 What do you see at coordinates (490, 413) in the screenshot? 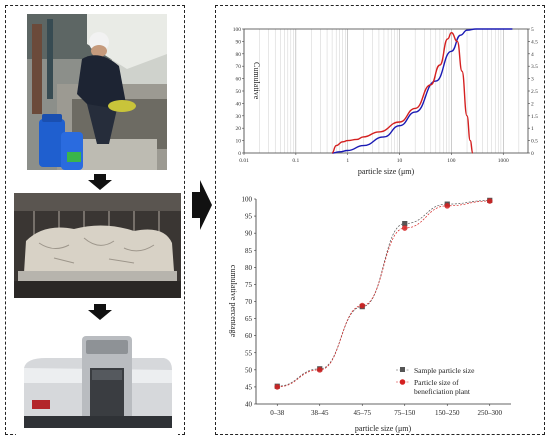
I see `tick-label: 250–300` at bounding box center [490, 413].